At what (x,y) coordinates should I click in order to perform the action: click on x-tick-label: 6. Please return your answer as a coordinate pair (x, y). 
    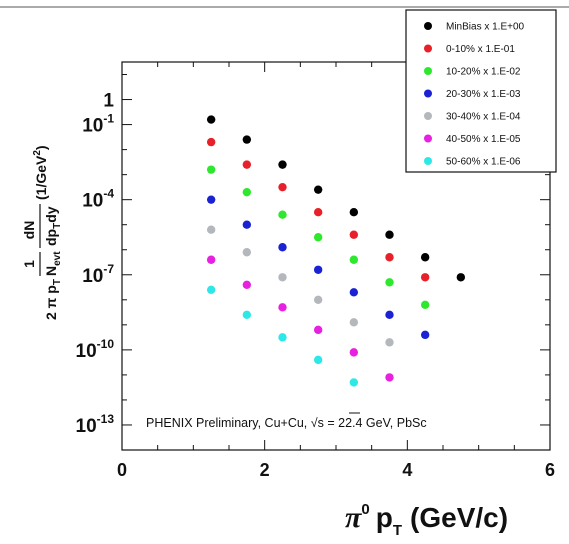
    Looking at the image, I should click on (550, 470).